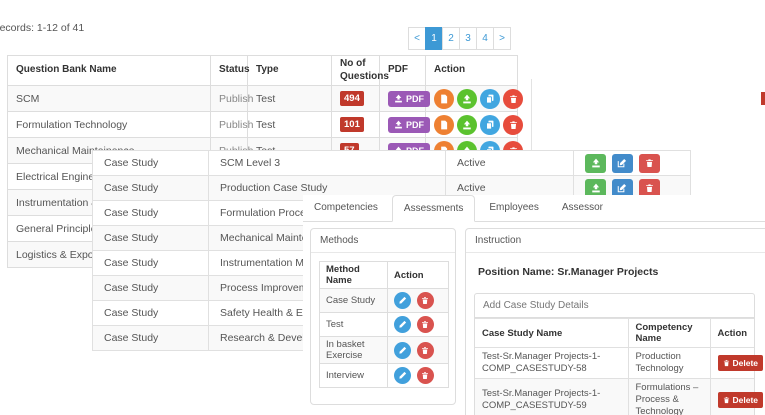 The height and width of the screenshot is (415, 765). I want to click on tab: Employees, so click(514, 207).